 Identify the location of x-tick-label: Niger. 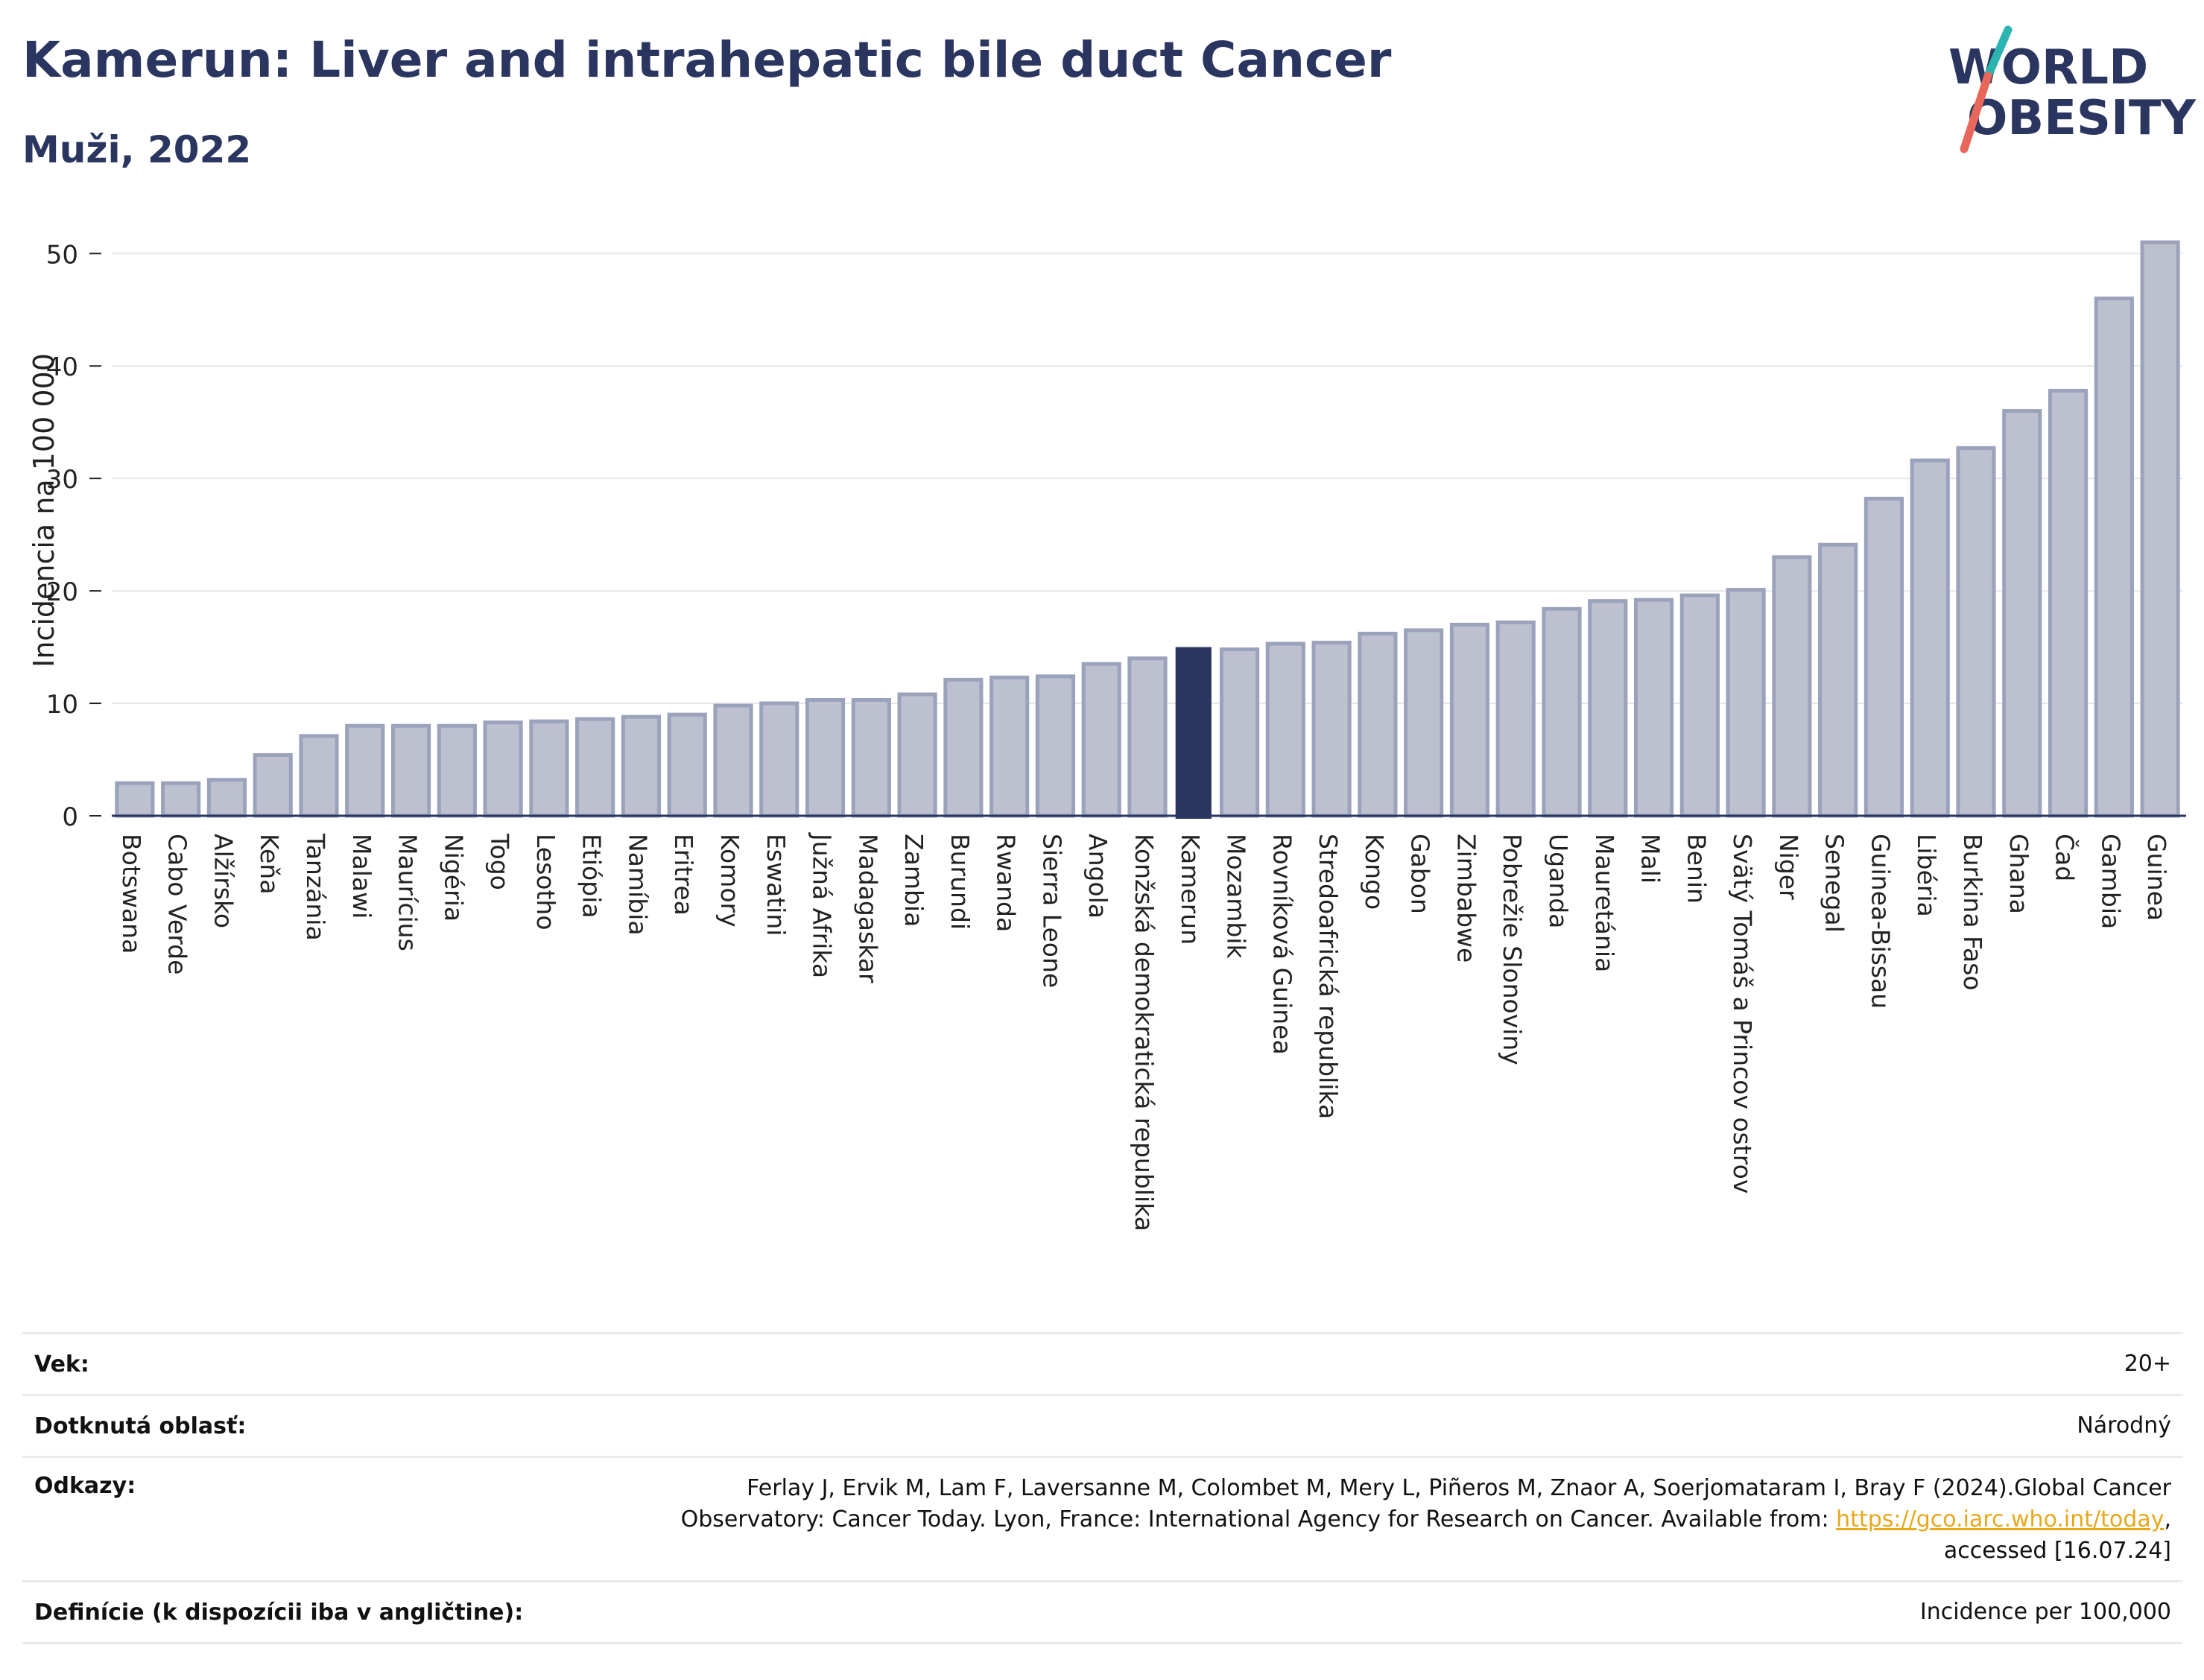
(1788, 867).